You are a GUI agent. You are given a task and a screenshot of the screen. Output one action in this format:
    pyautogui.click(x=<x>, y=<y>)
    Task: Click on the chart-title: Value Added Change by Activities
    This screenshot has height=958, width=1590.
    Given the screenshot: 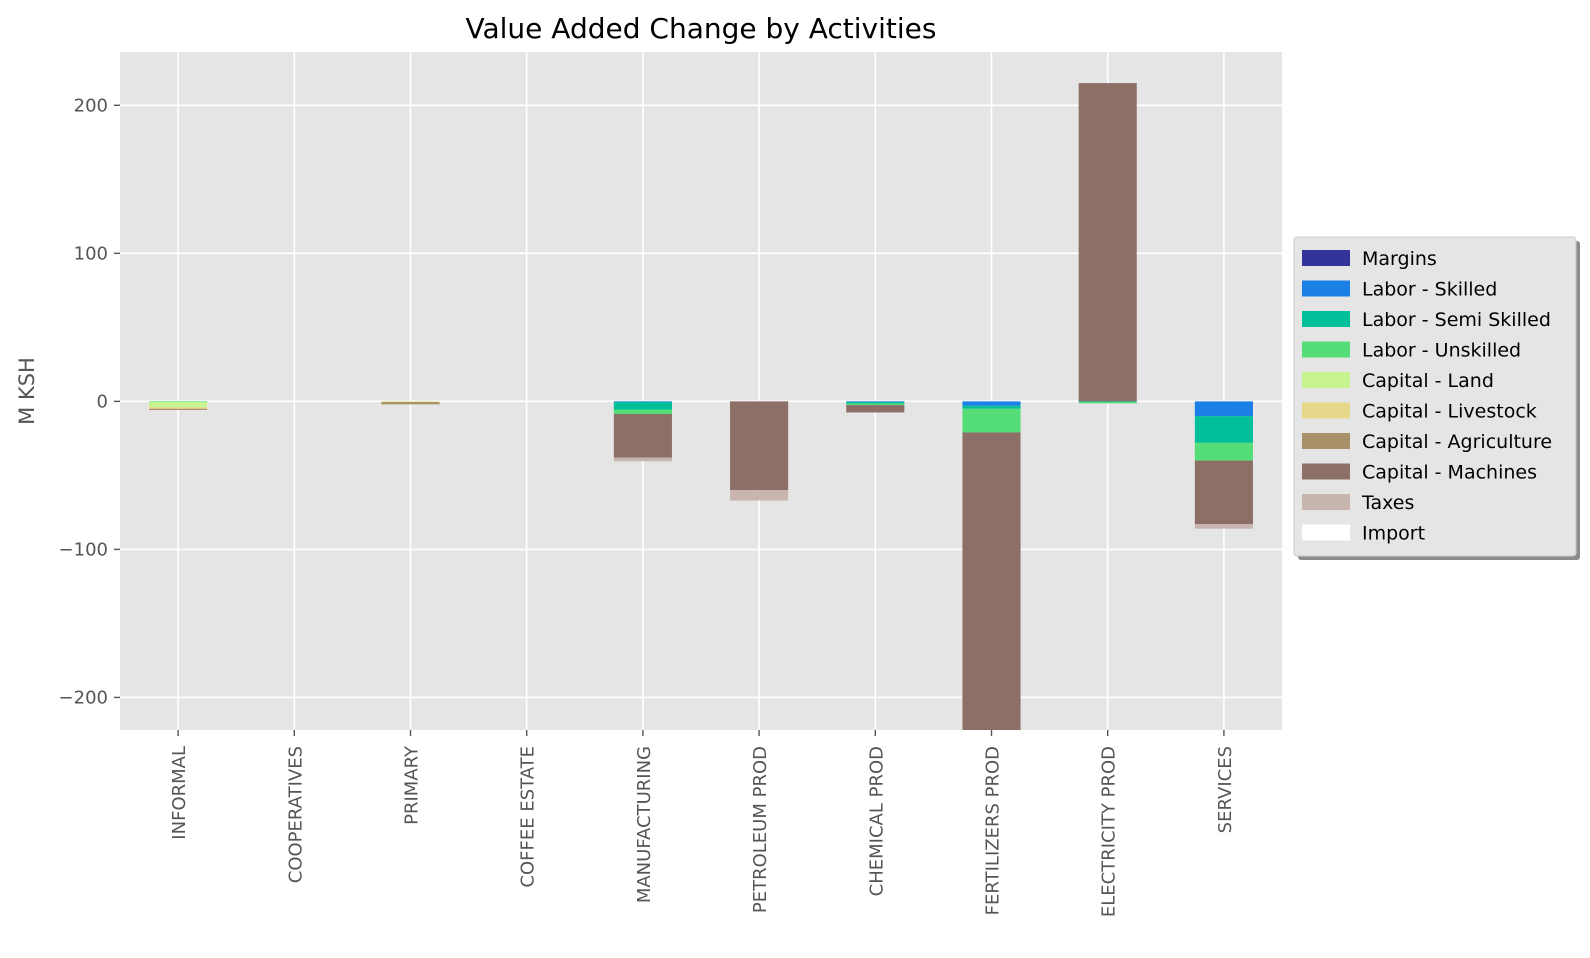 What is the action you would take?
    pyautogui.click(x=701, y=28)
    